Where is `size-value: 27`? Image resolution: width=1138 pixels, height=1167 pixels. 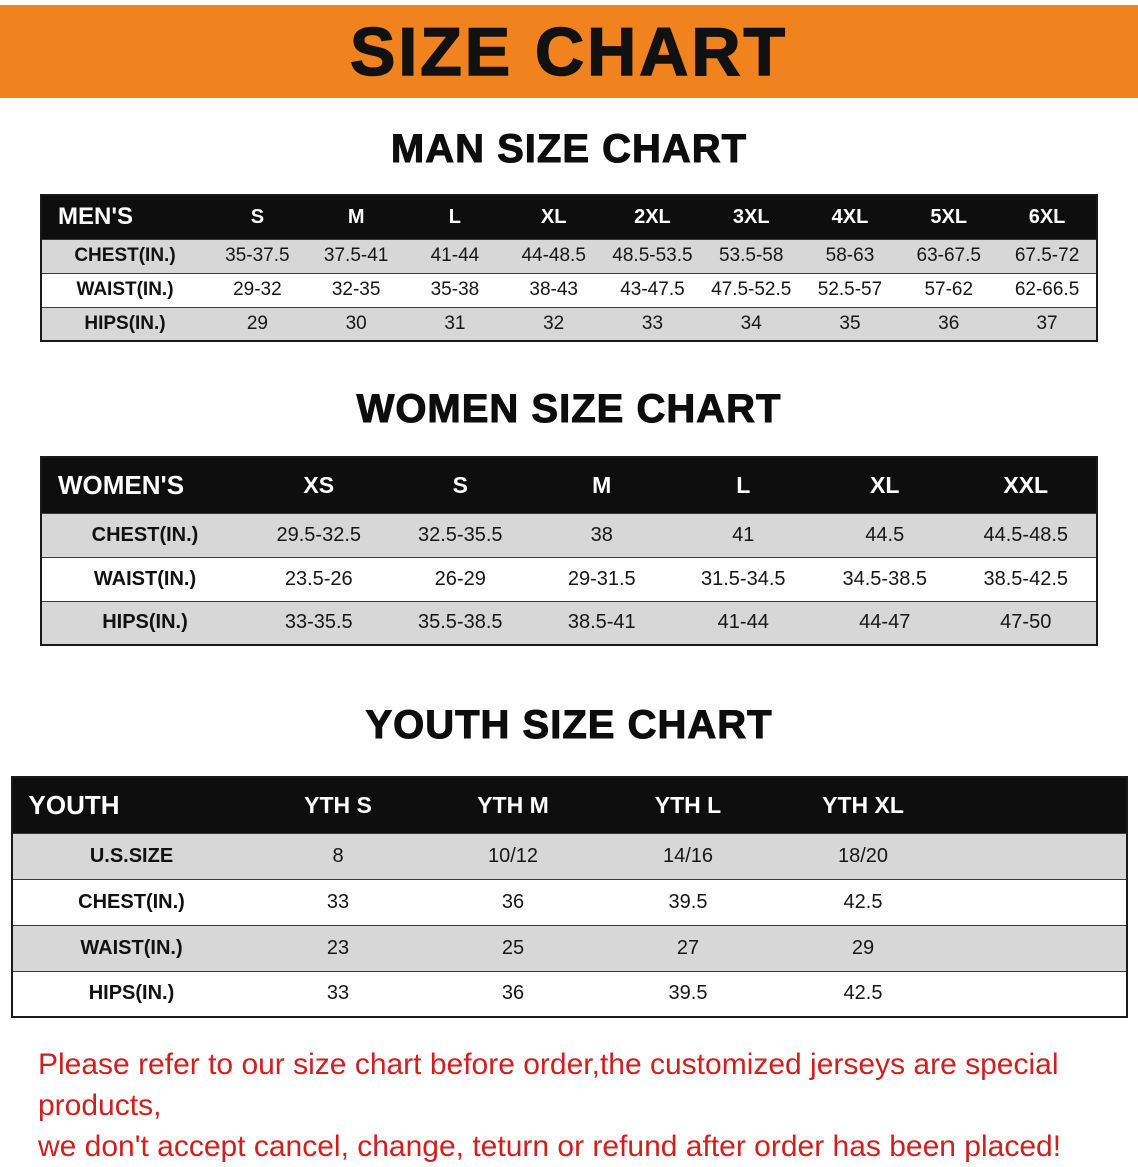 size-value: 27 is located at coordinates (688, 948).